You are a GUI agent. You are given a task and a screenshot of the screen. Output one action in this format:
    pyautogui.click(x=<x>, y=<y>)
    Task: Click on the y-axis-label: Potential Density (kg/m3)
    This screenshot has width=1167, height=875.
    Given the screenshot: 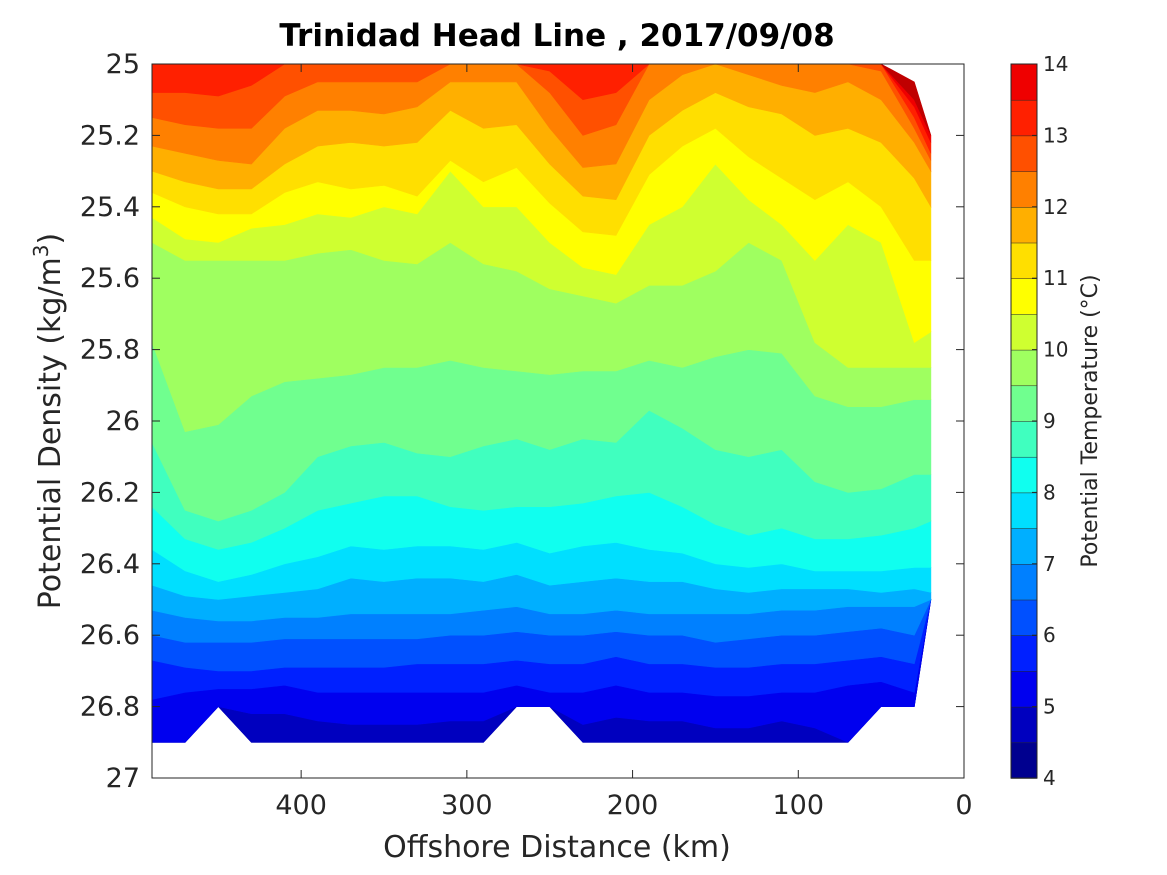 What is the action you would take?
    pyautogui.click(x=48, y=421)
    